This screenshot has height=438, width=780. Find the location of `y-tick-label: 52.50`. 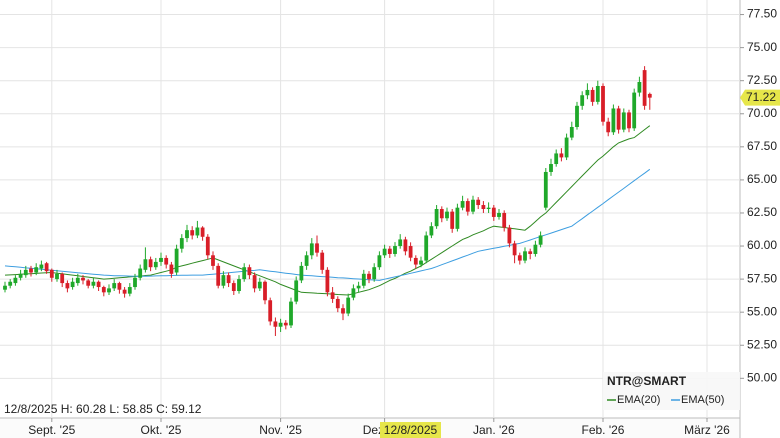

y-tick-label: 52.50 is located at coordinates (762, 344).